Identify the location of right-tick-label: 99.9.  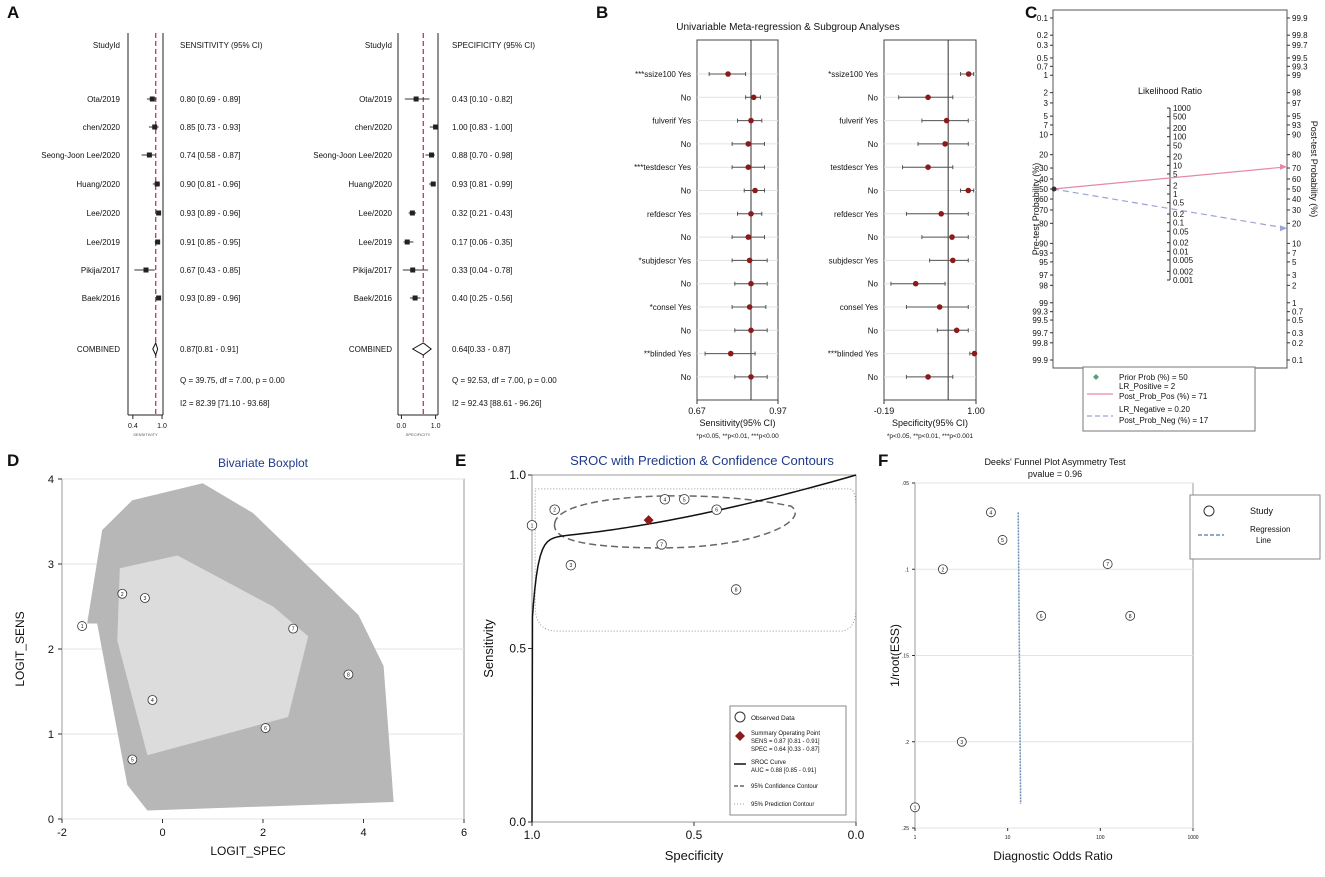
(1300, 18).